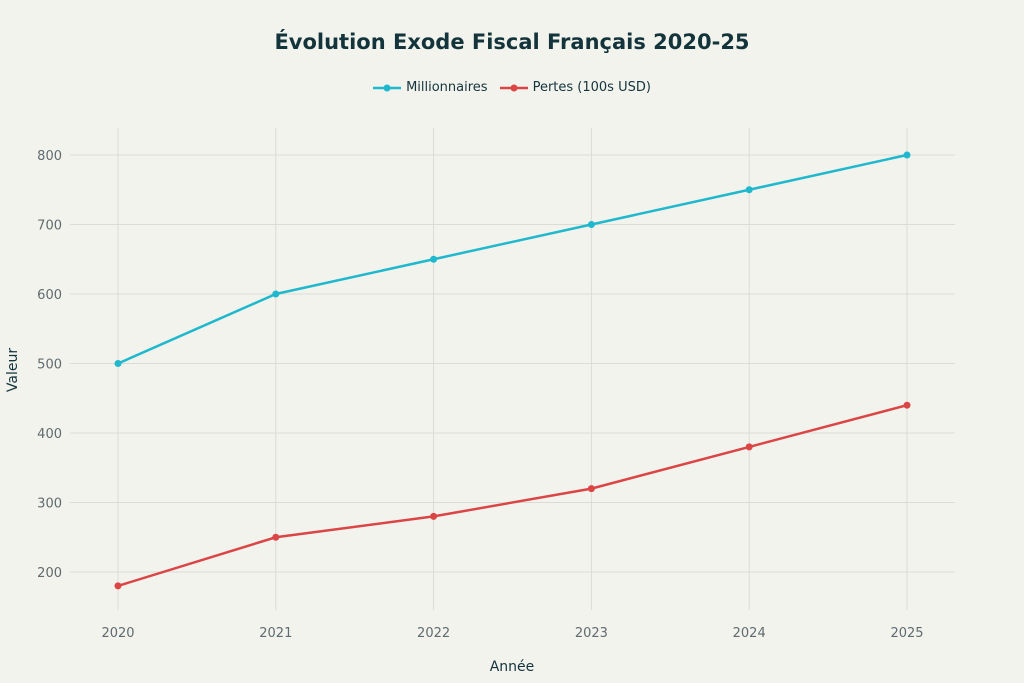  What do you see at coordinates (387, 87) in the screenshot?
I see `legend-marker-millionnaires` at bounding box center [387, 87].